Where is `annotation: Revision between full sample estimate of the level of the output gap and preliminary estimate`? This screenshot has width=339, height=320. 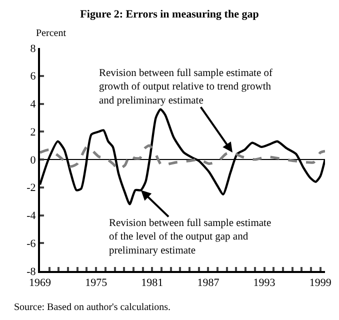 annotation: Revision between full sample estimate of the level of the output gap and preliminary estimate is located at coordinates (190, 237).